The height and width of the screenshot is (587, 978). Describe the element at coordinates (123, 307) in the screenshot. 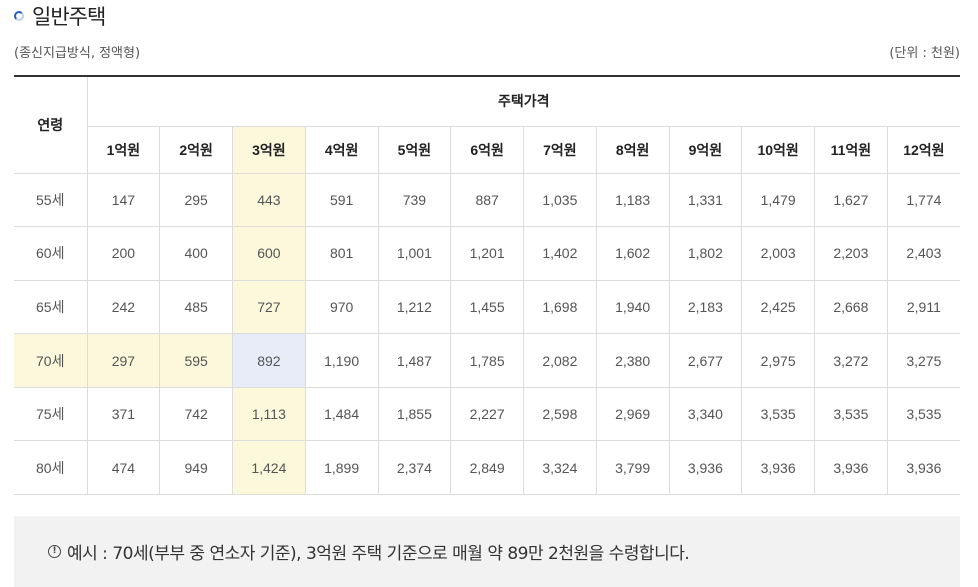

I see `value-cell: 242` at that location.